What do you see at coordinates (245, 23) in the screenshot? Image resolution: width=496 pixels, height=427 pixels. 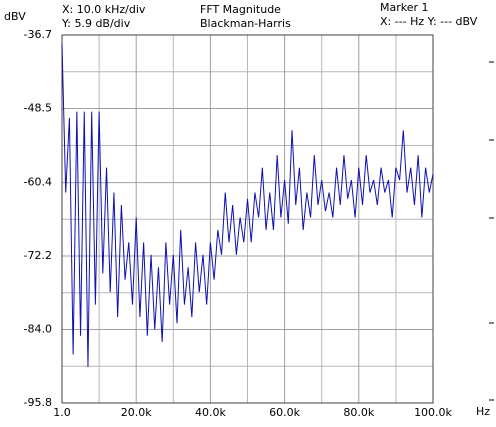 I see `chart-subtitle: Blackman-Harris` at bounding box center [245, 23].